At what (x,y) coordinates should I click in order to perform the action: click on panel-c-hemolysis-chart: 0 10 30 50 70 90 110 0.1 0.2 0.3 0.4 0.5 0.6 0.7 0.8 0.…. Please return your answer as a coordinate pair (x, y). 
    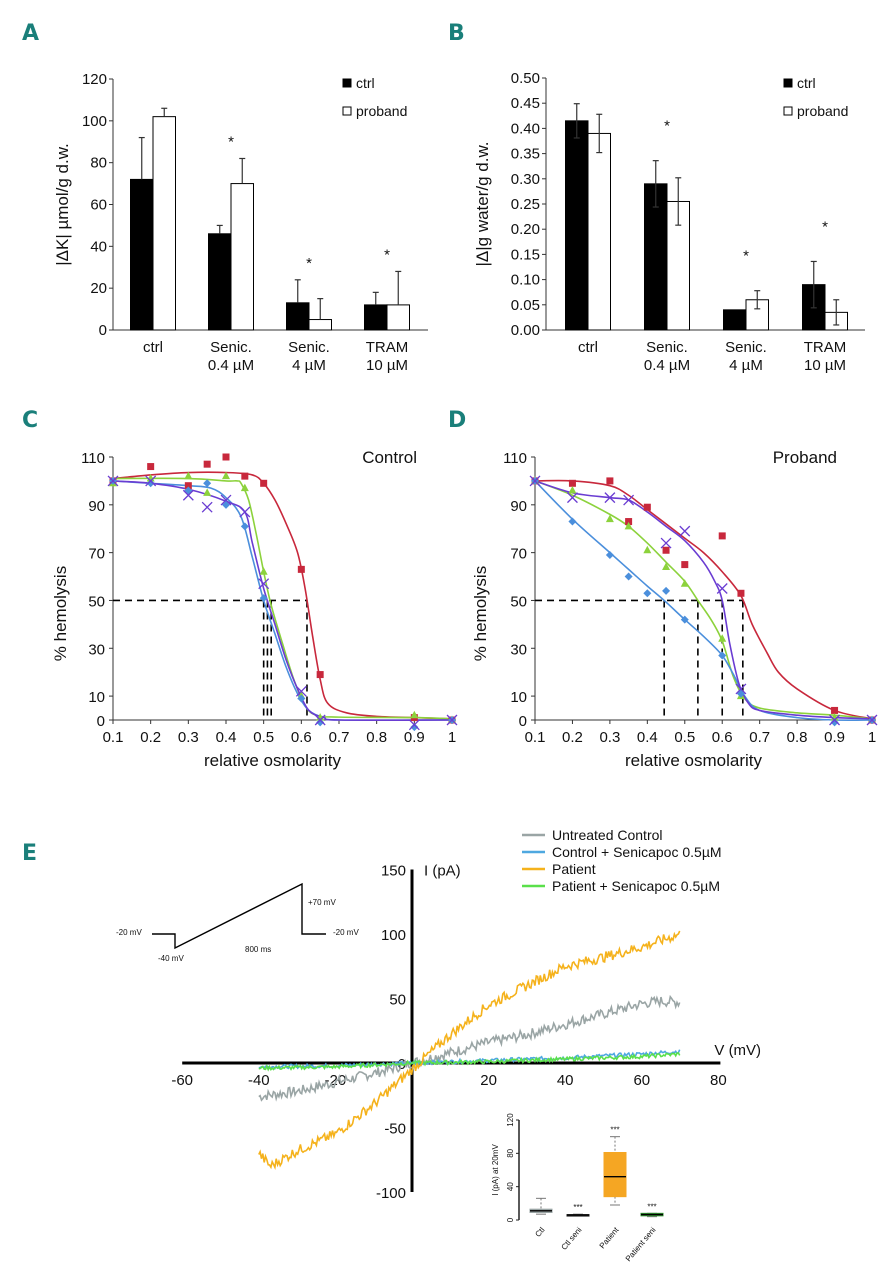
    Looking at the image, I should click on (254, 609).